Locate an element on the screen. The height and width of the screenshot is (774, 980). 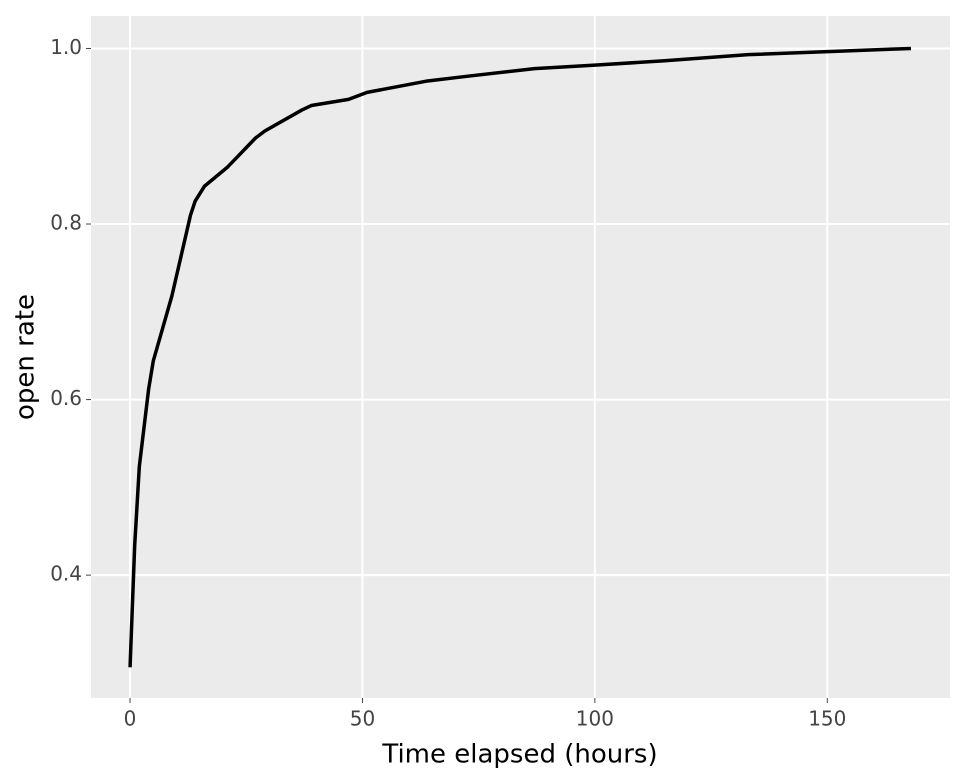
x-tick-label: 0 is located at coordinates (130, 719).